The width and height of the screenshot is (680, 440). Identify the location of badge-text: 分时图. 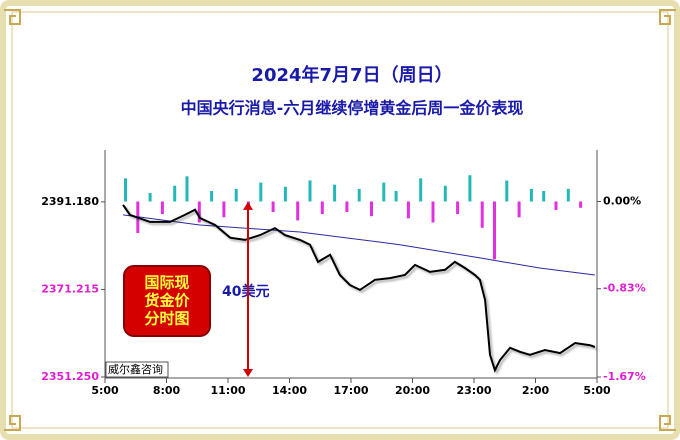
(166, 319).